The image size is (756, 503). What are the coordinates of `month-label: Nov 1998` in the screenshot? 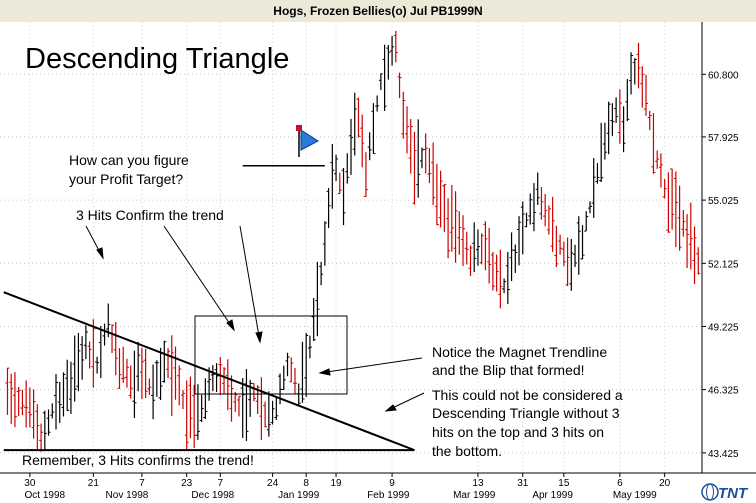 It's located at (127, 495).